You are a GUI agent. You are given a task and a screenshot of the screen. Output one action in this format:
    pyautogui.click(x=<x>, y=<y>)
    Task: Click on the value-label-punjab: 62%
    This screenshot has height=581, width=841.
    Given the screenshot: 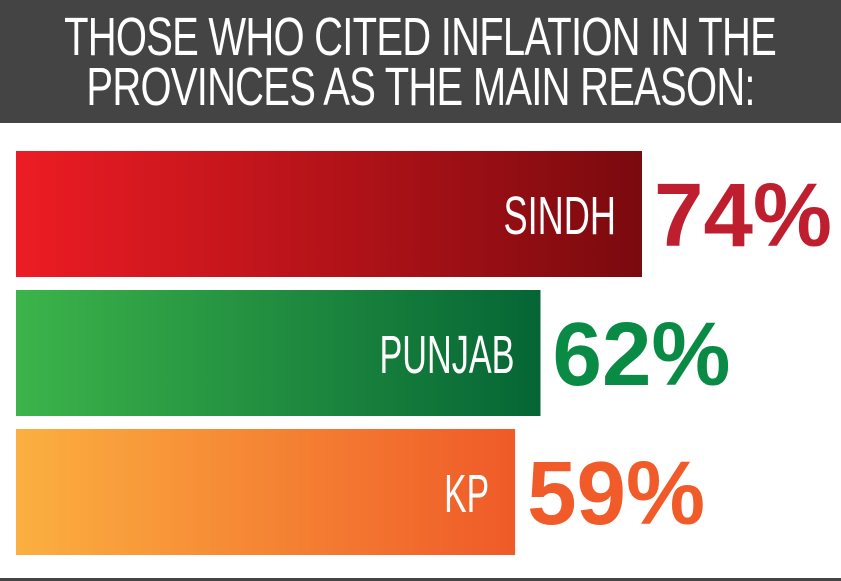 What is the action you would take?
    pyautogui.click(x=641, y=355)
    